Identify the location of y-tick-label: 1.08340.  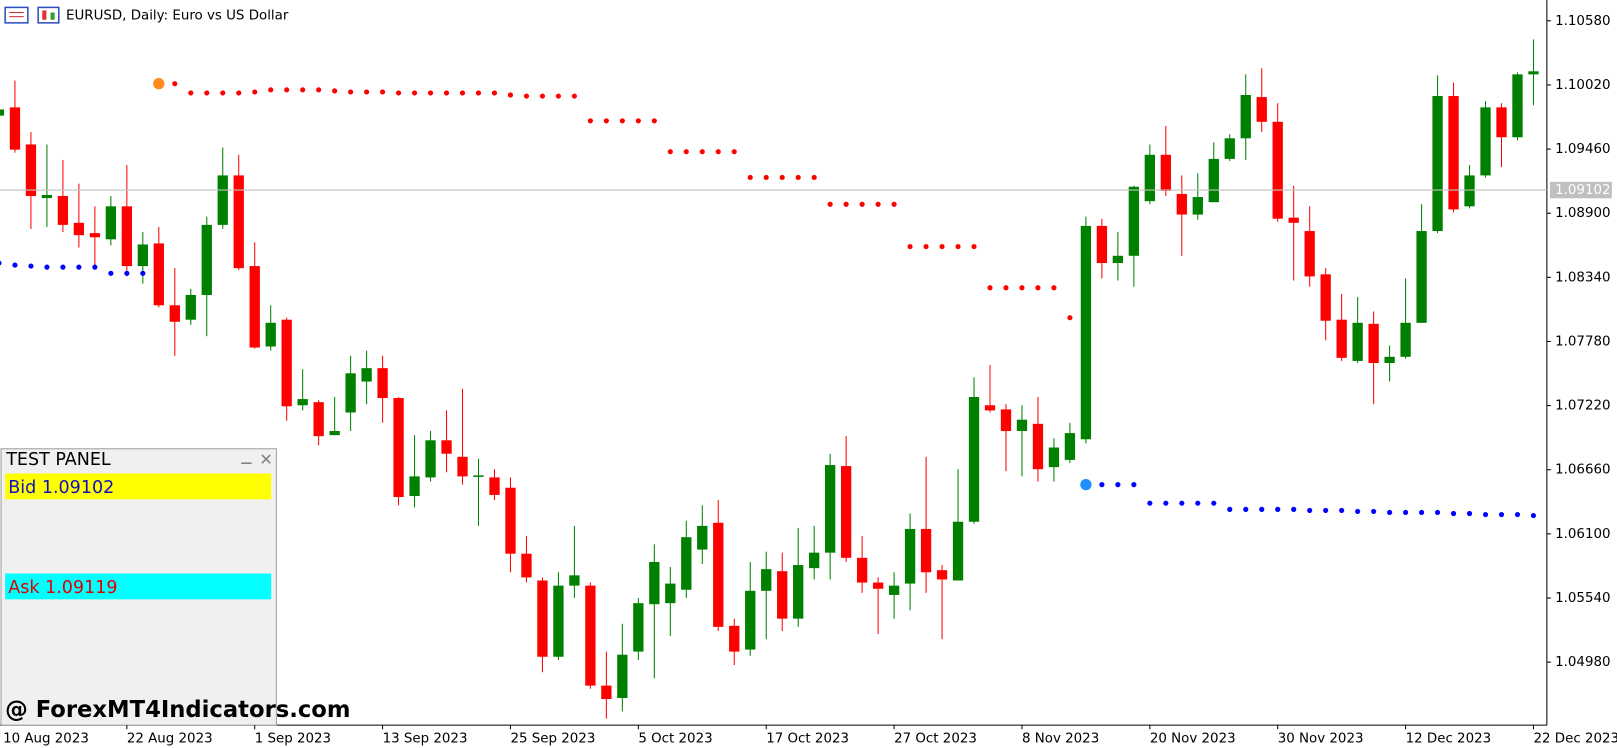
(1582, 277).